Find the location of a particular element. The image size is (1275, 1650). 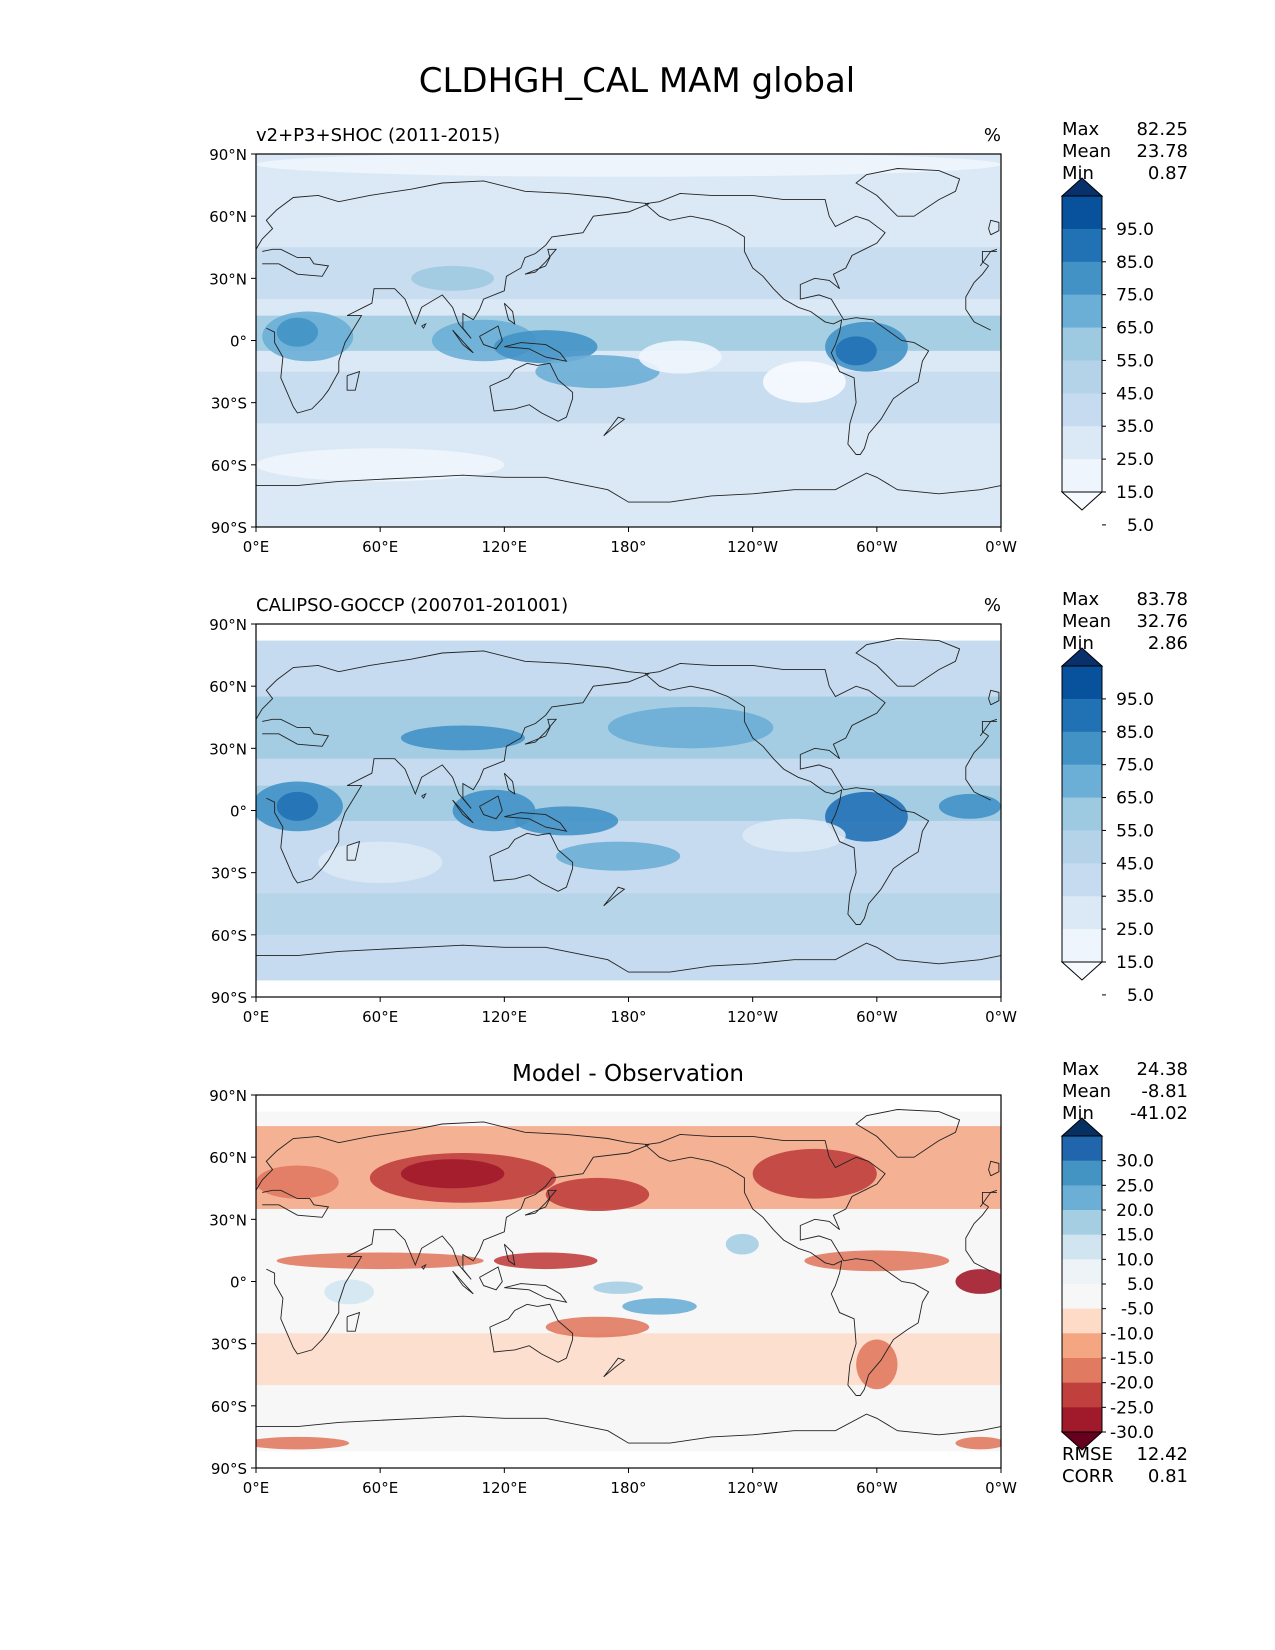

field-band is located at coordinates (628, 914).